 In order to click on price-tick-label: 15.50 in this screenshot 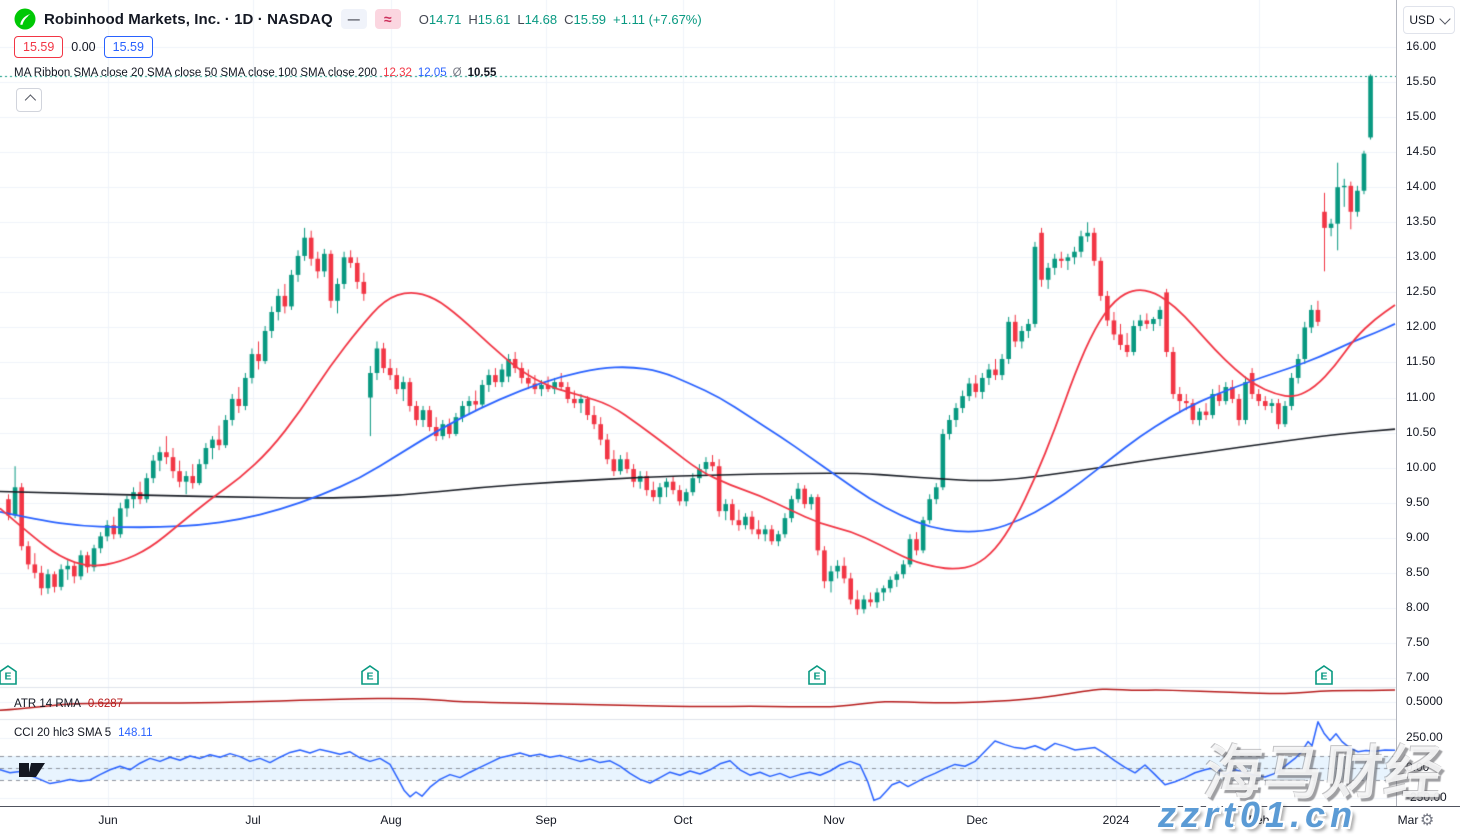, I will do `click(1421, 81)`.